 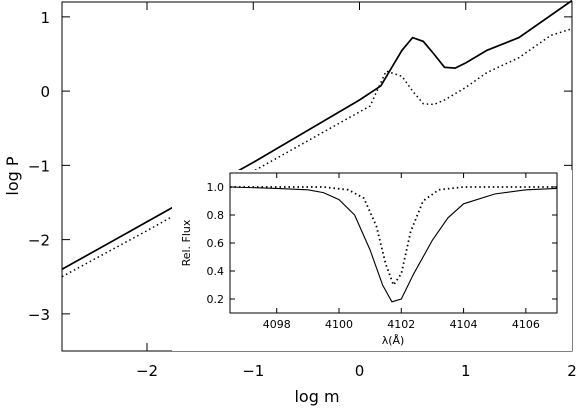 I want to click on inset-y-tick-label: 0.8, so click(x=216, y=215).